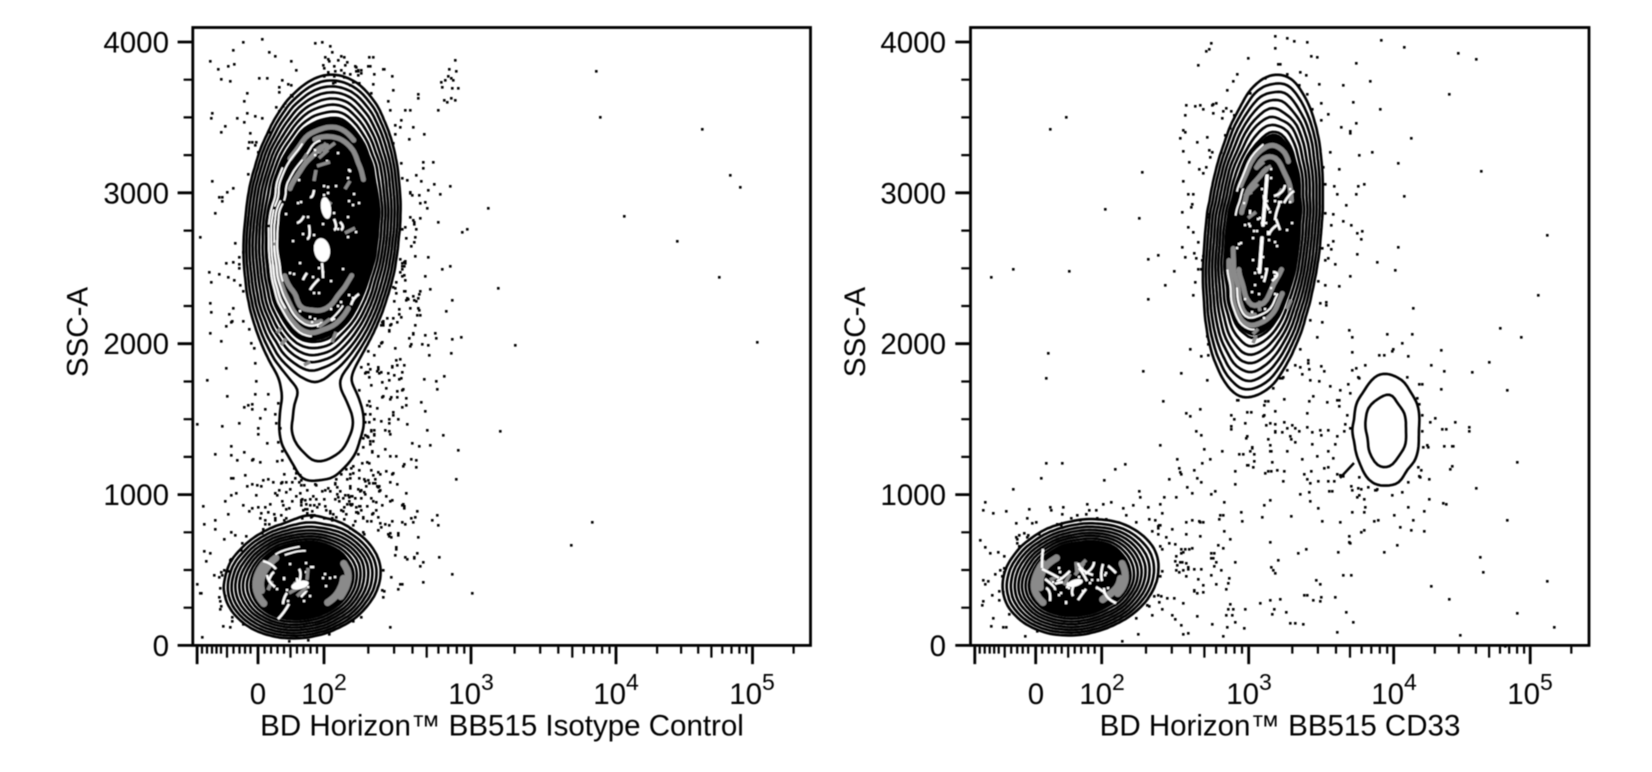 Image resolution: width=1652 pixels, height=772 pixels. I want to click on svg-text:BD Horizon™ BB515 Isotype Cont: BD Horizon™ BB515 Isotype Control, so click(502, 726).